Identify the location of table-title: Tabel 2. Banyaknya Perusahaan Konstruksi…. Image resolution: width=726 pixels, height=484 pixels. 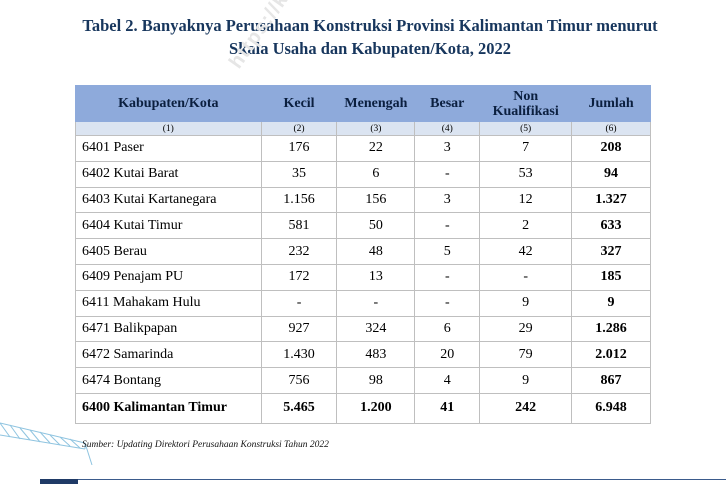
(370, 37).